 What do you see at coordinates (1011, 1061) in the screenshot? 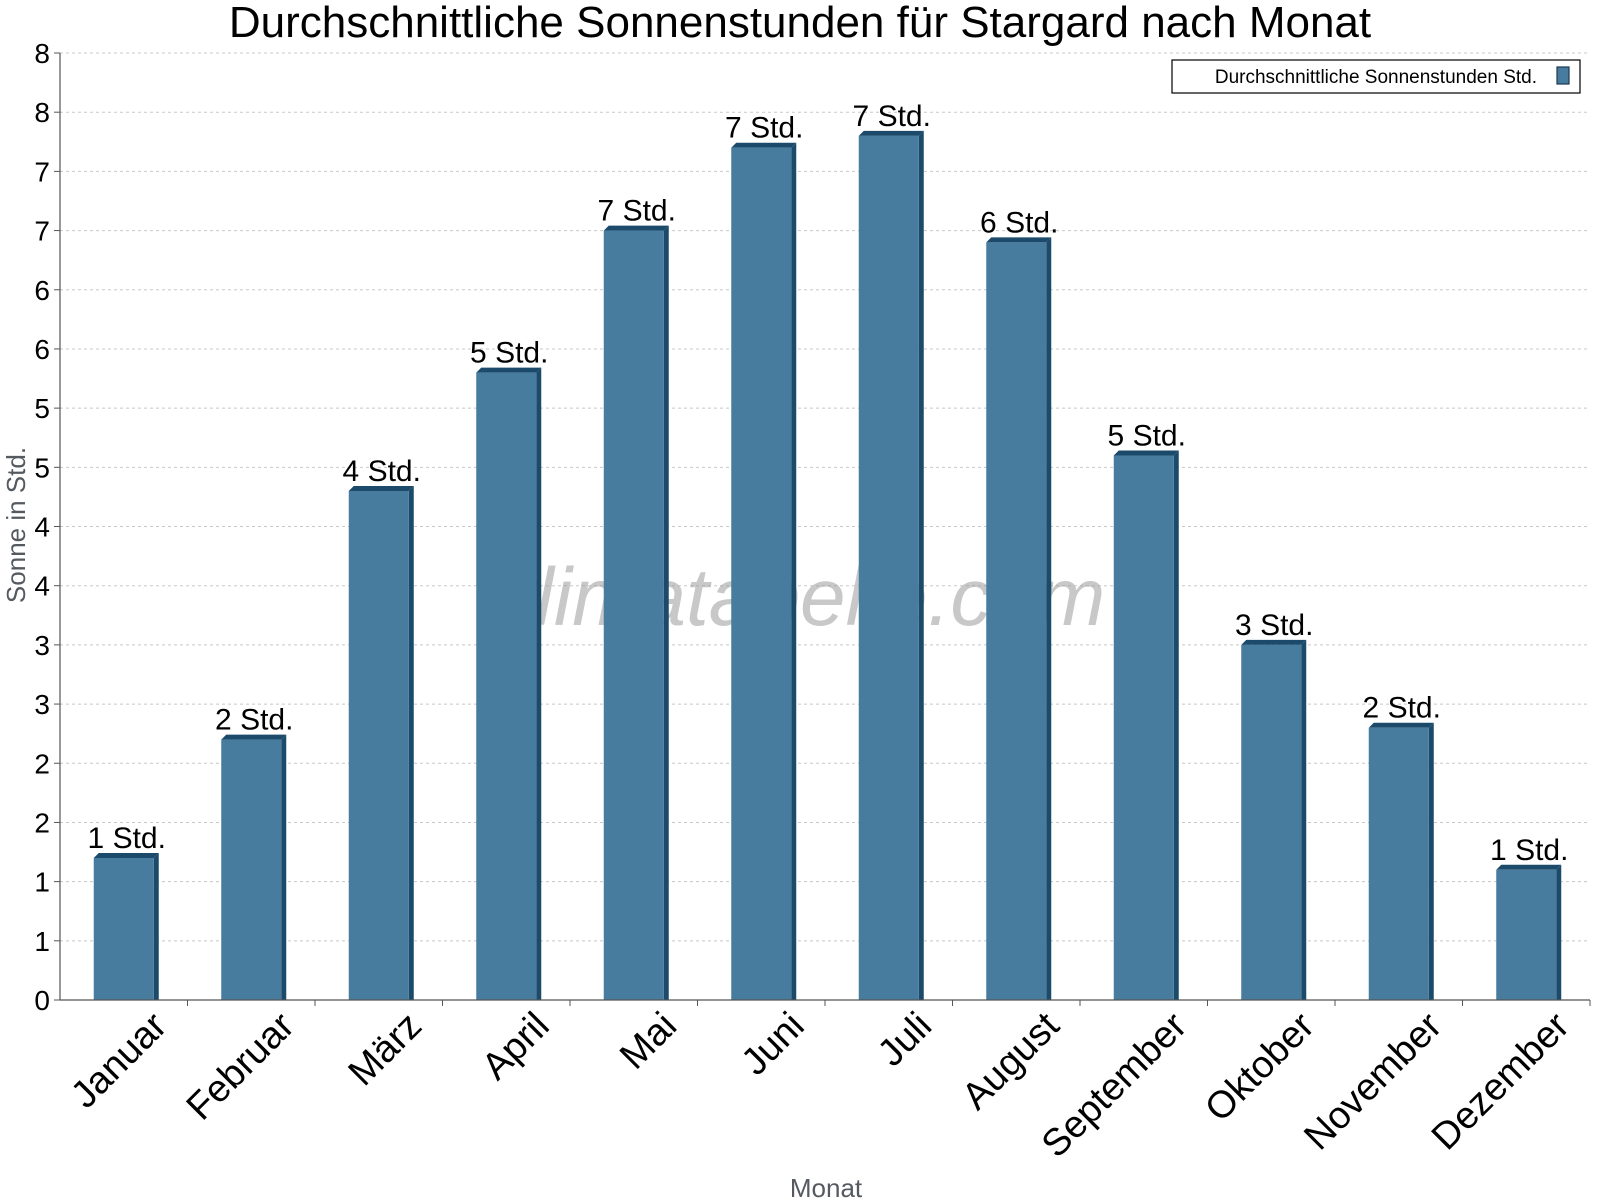
I see `x-tick-label: August` at bounding box center [1011, 1061].